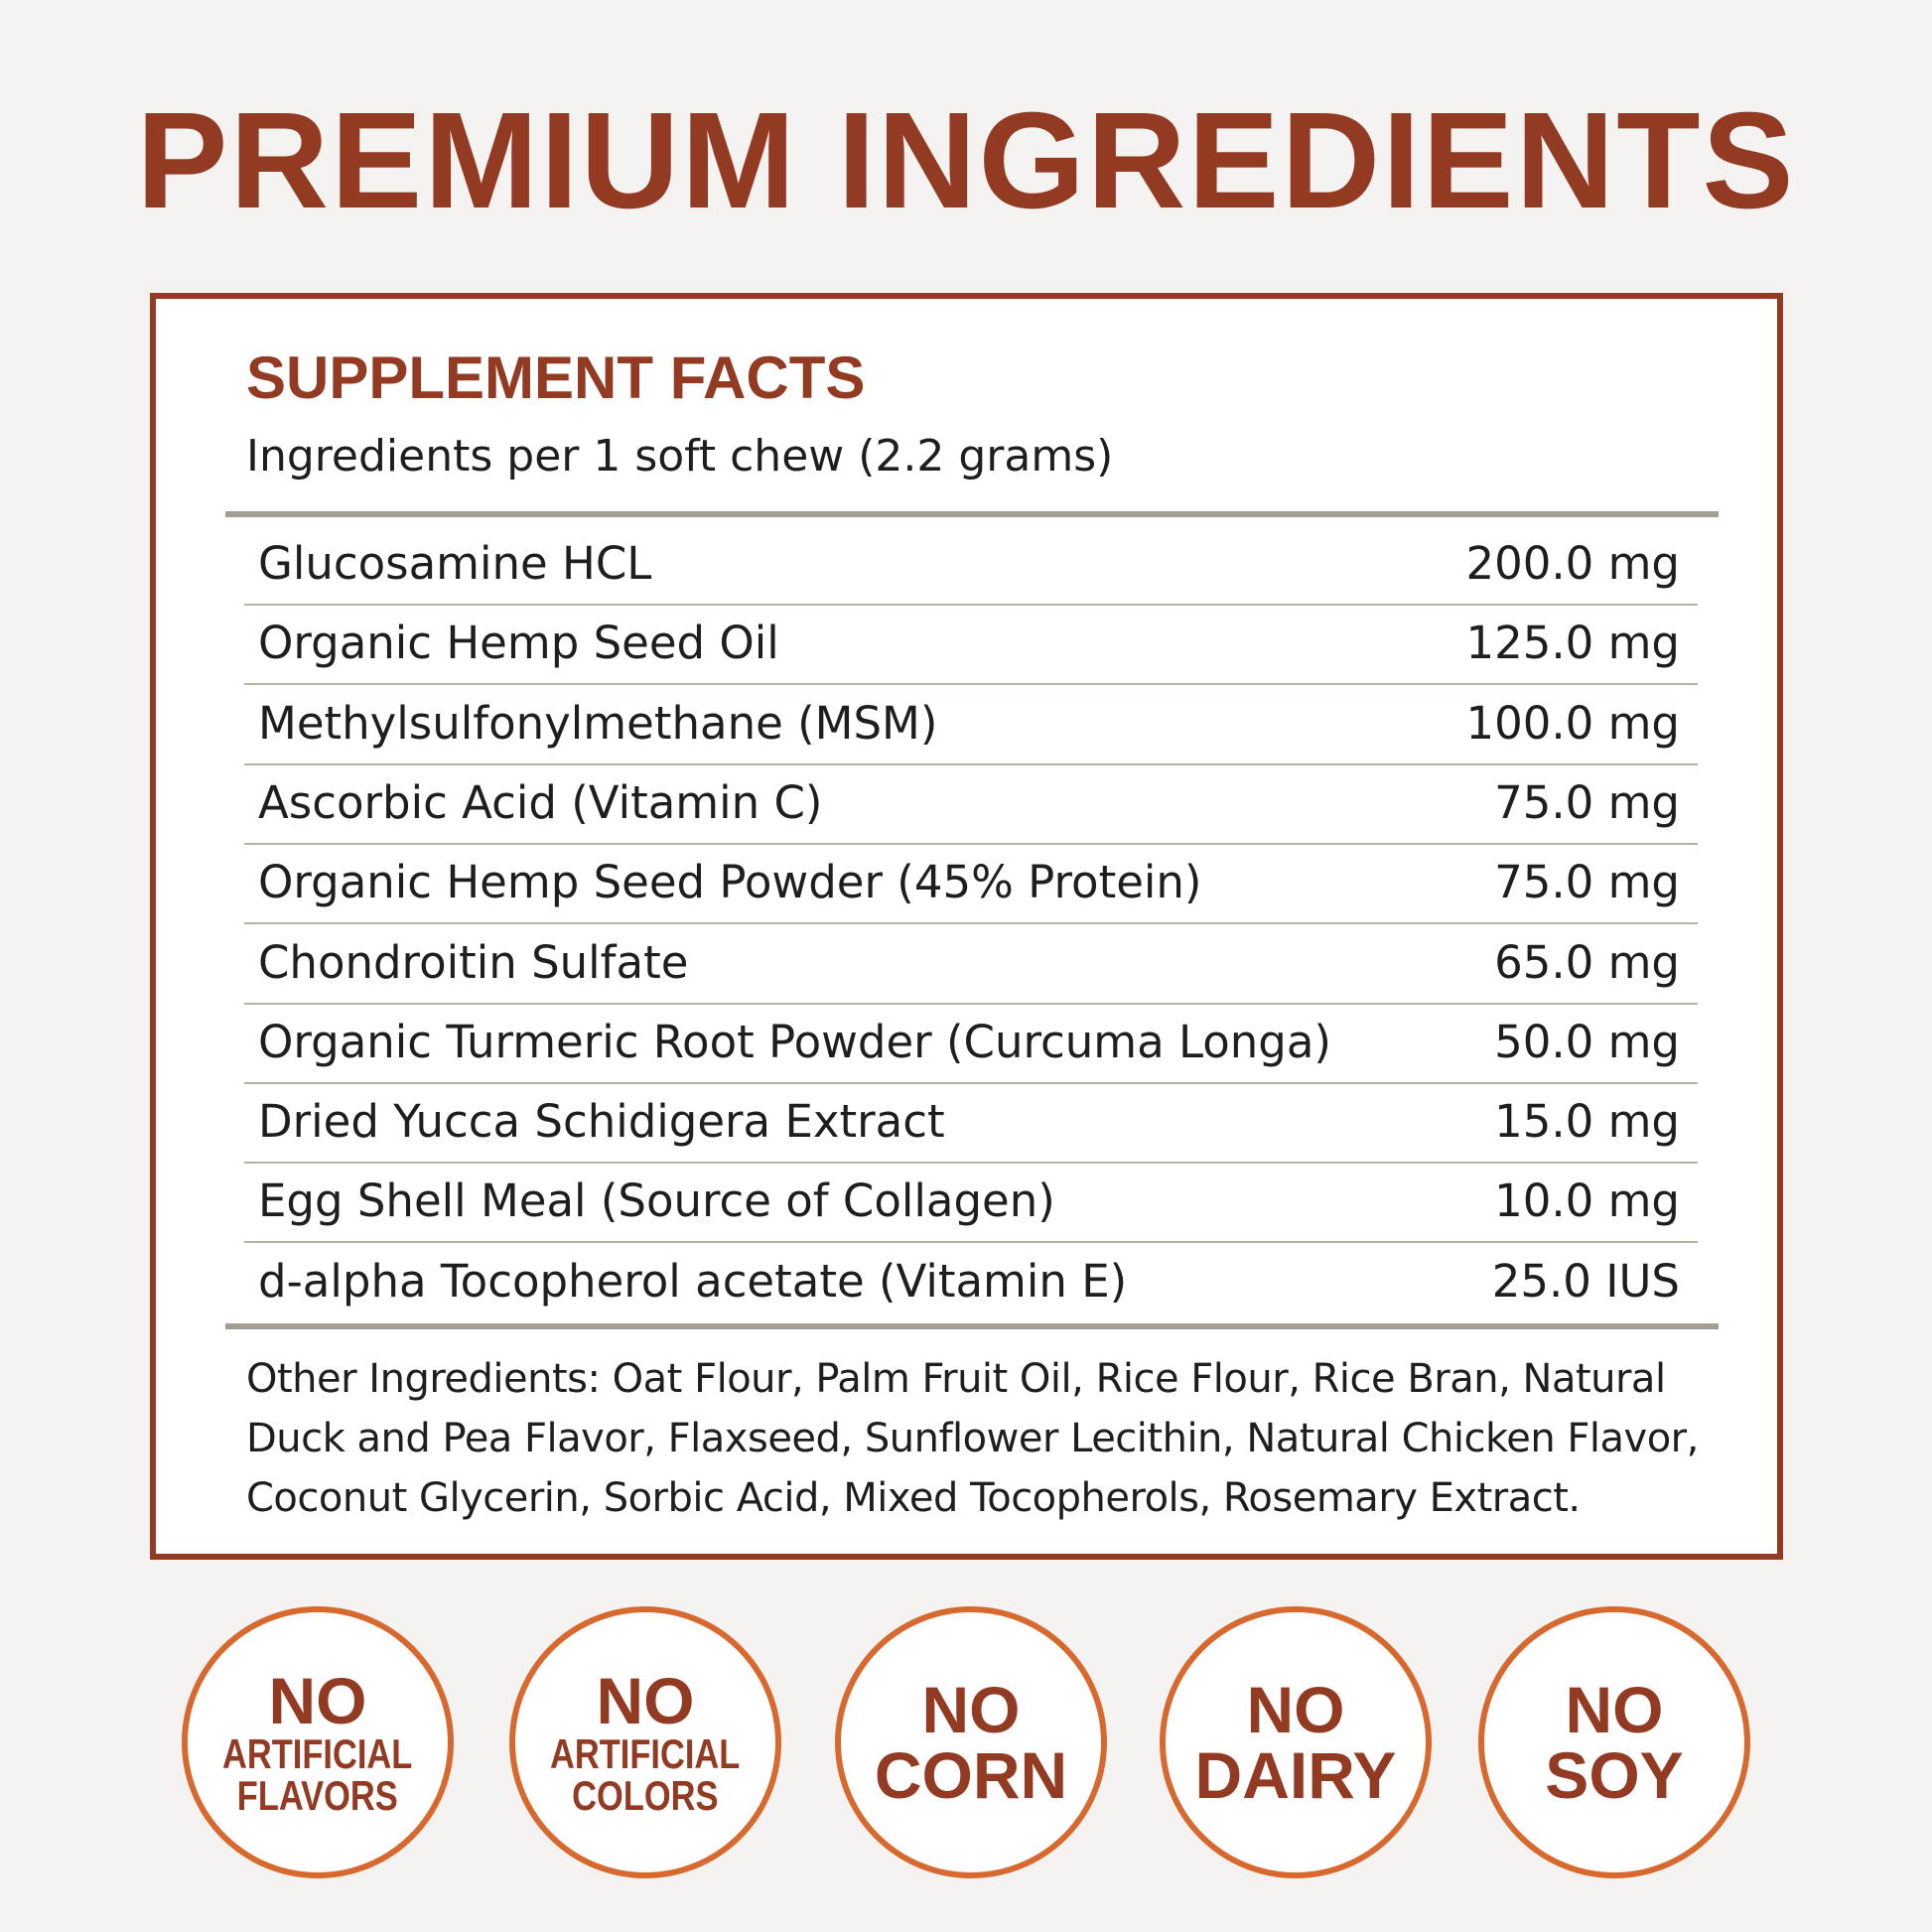 This screenshot has width=1932, height=1932. What do you see at coordinates (971, 964) in the screenshot?
I see `facts-row: Chondroitin Sulfate 65.0 mg` at bounding box center [971, 964].